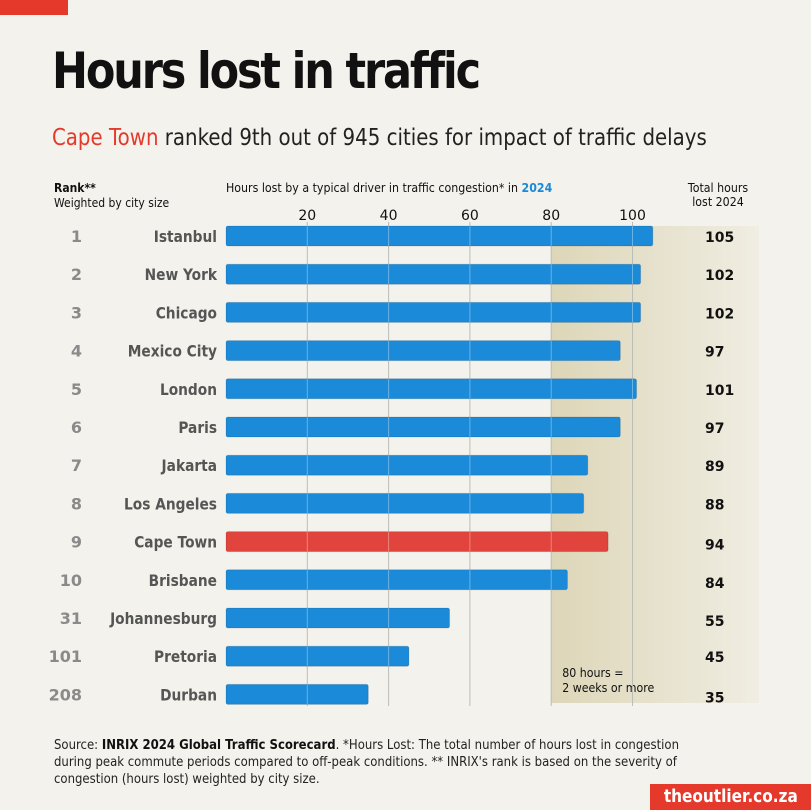 The width and height of the screenshot is (811, 810). What do you see at coordinates (338, 618) in the screenshot?
I see `bar-johannesburg` at bounding box center [338, 618].